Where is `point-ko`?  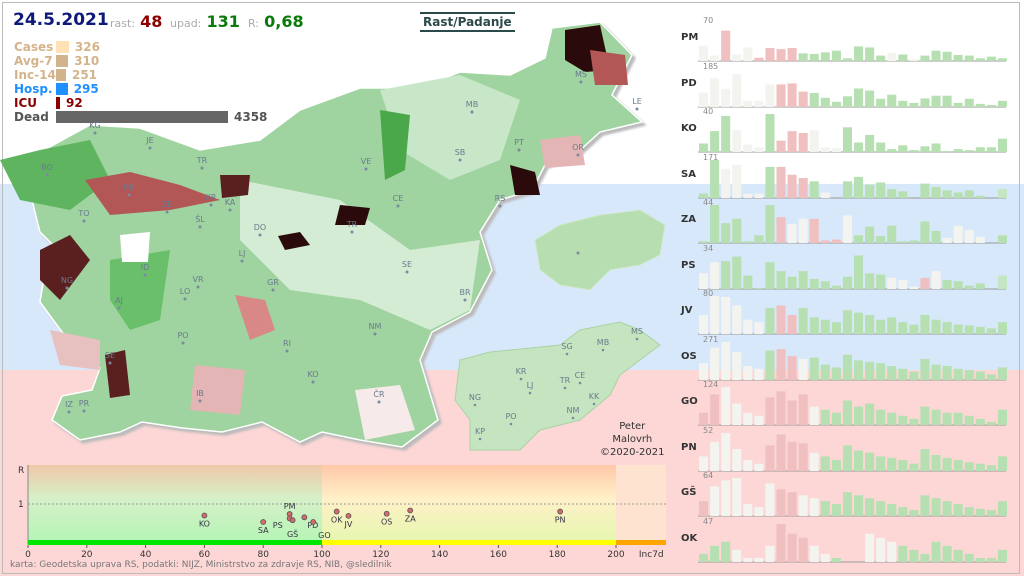 point-ko is located at coordinates (204, 515).